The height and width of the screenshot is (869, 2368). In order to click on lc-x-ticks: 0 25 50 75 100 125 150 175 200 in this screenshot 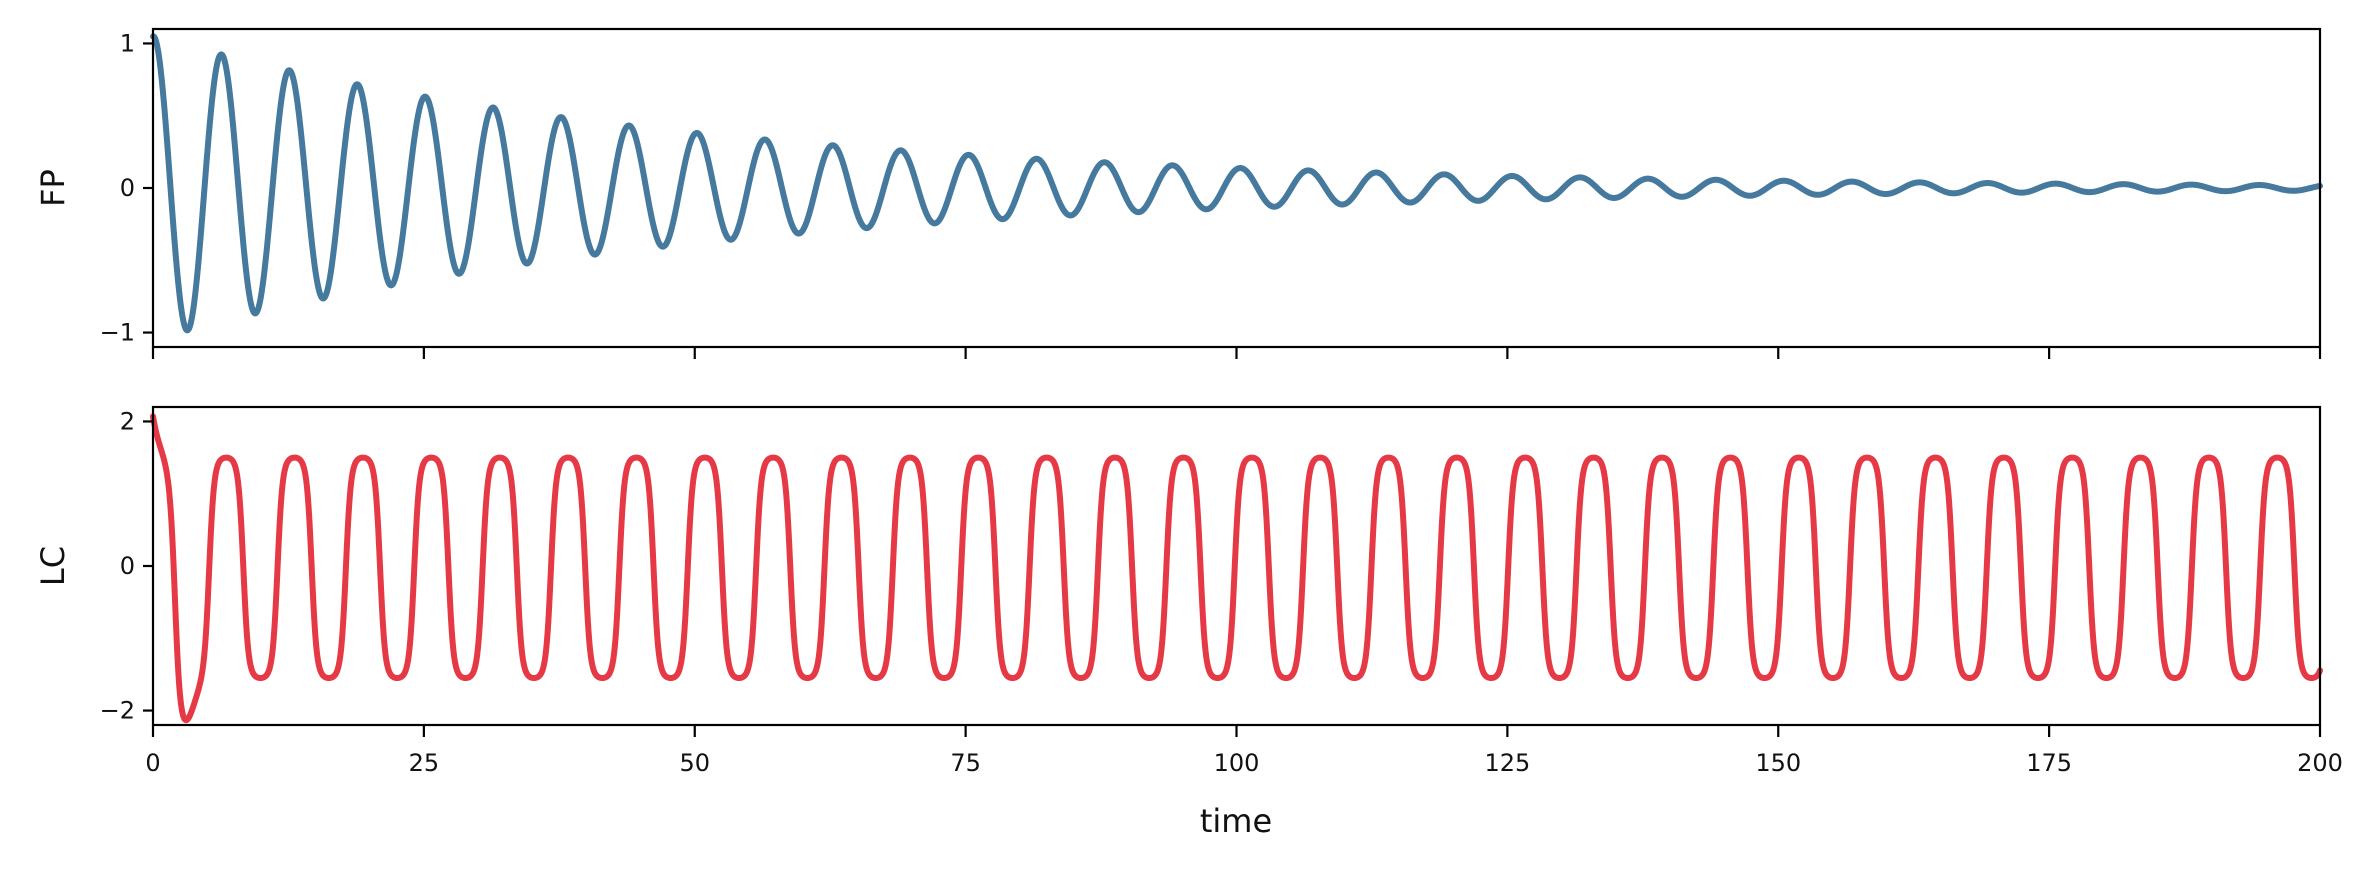, I will do `click(1244, 751)`.